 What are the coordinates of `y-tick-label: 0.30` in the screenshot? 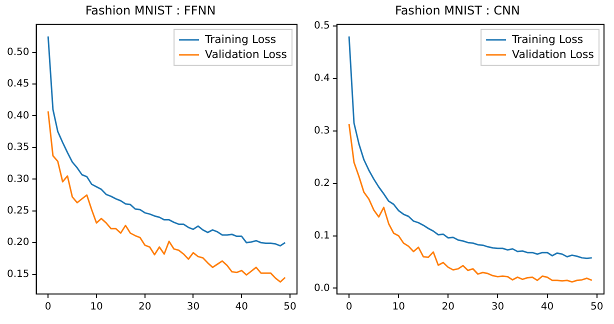 It's located at (18, 179).